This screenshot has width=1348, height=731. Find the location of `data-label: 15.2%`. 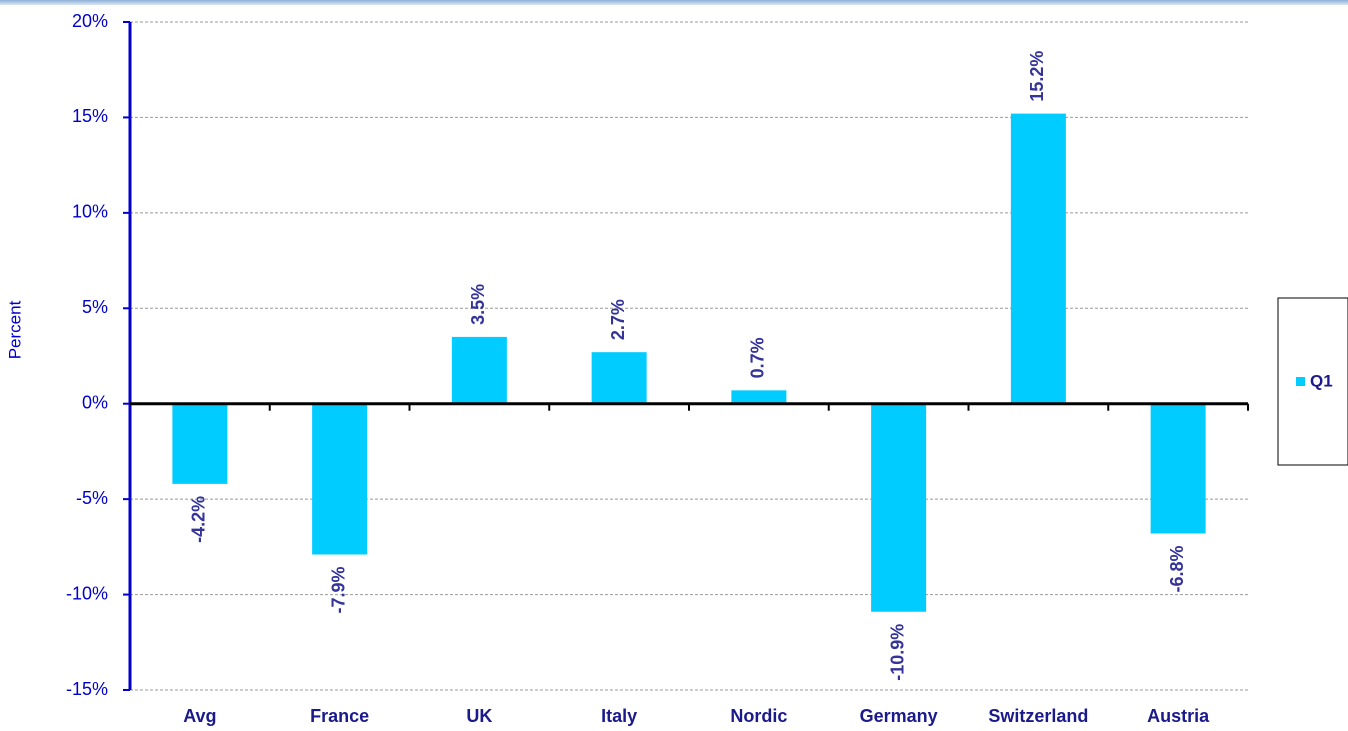

data-label: 15.2% is located at coordinates (1037, 76).